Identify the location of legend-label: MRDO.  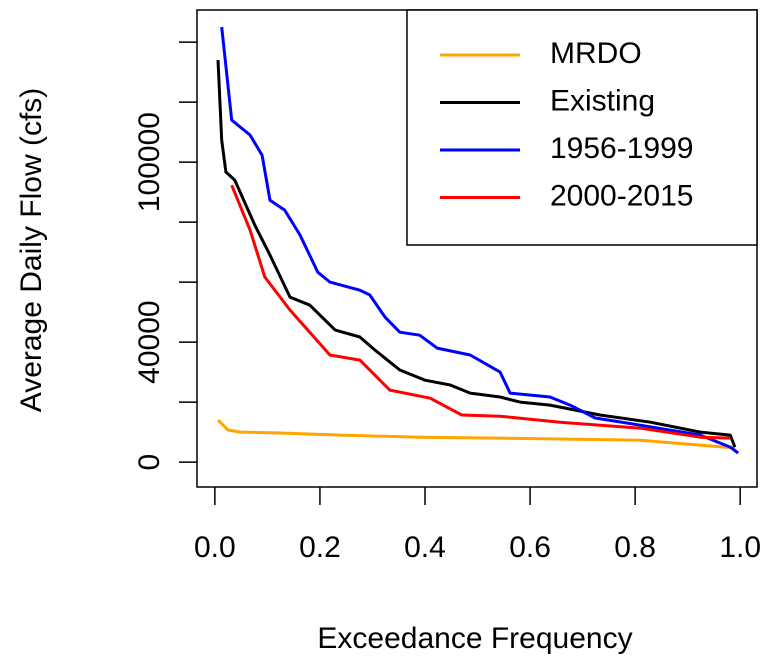
(596, 53).